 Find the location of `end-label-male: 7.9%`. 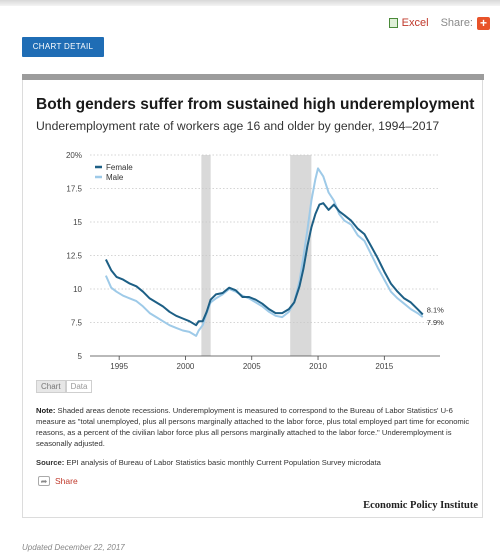

end-label-male: 7.9% is located at coordinates (435, 322).